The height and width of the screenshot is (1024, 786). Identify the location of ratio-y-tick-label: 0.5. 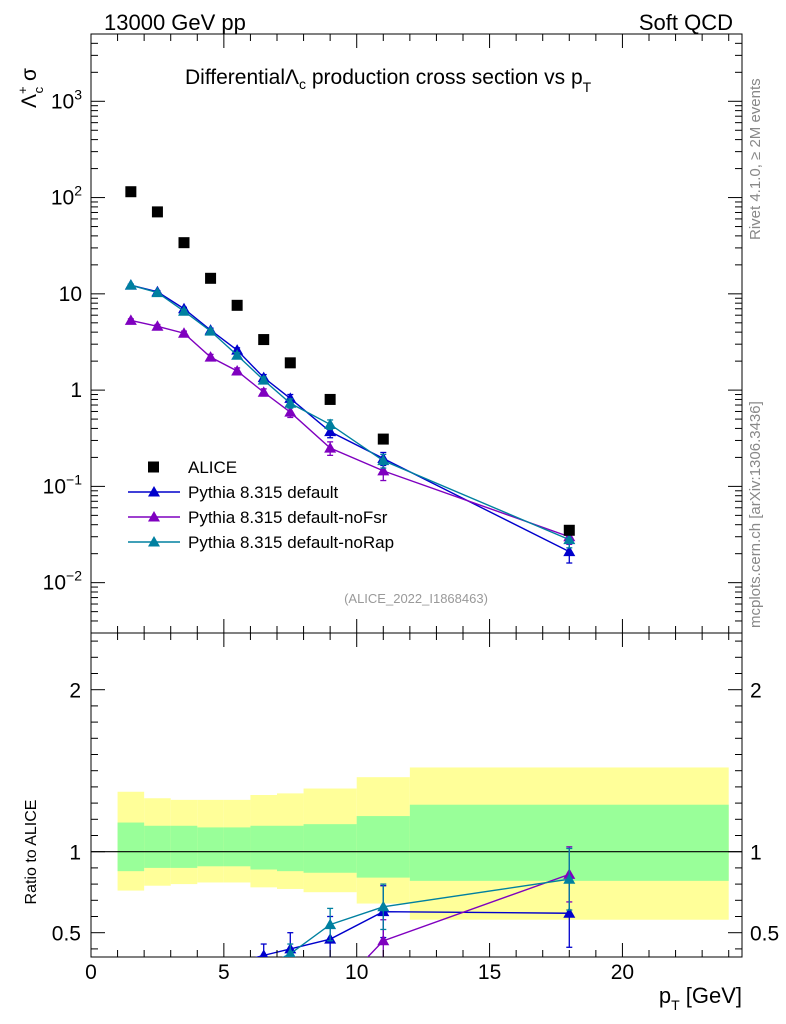
(66, 934).